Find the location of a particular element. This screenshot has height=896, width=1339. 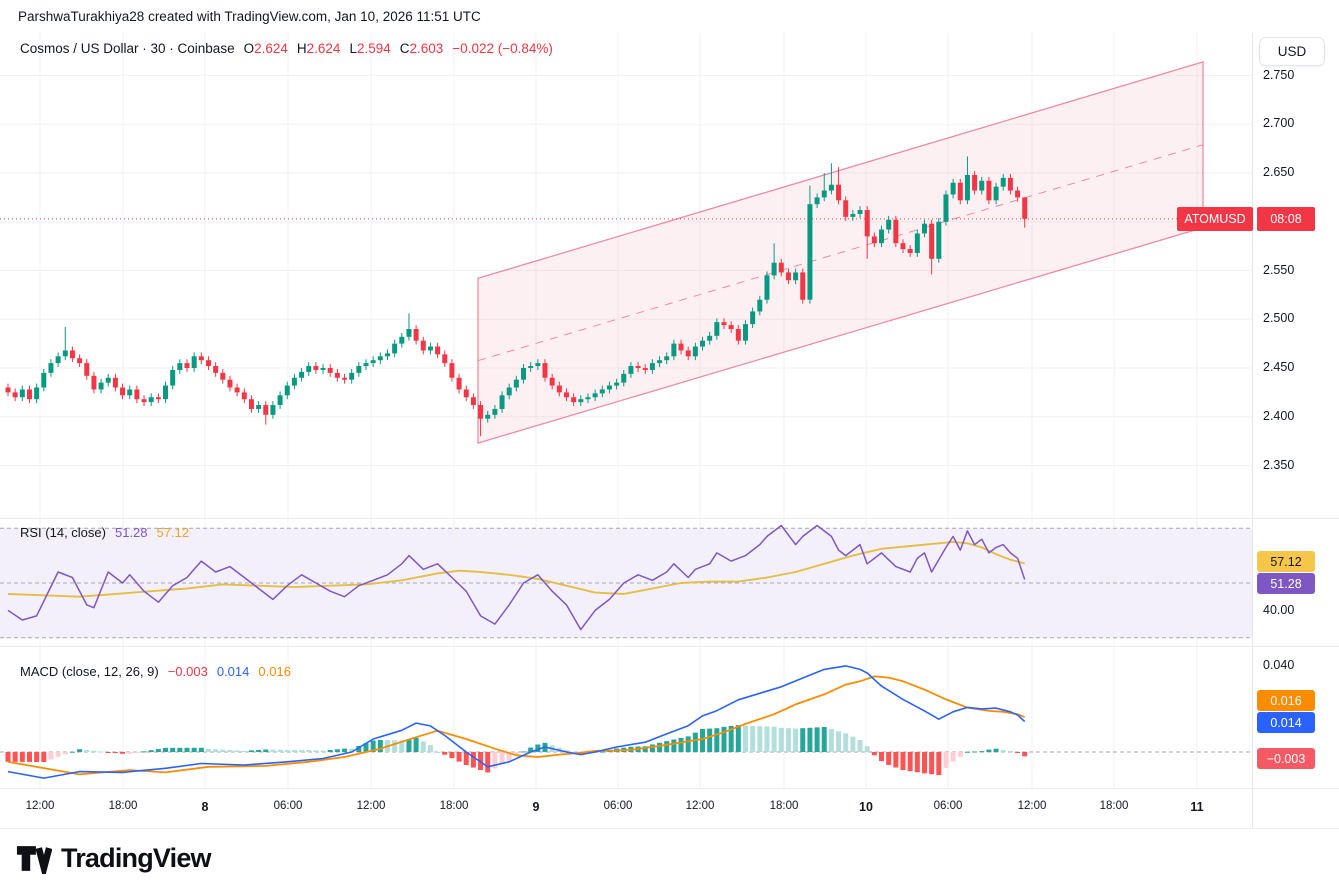

price-axis-label: 2.500 is located at coordinates (1279, 318).